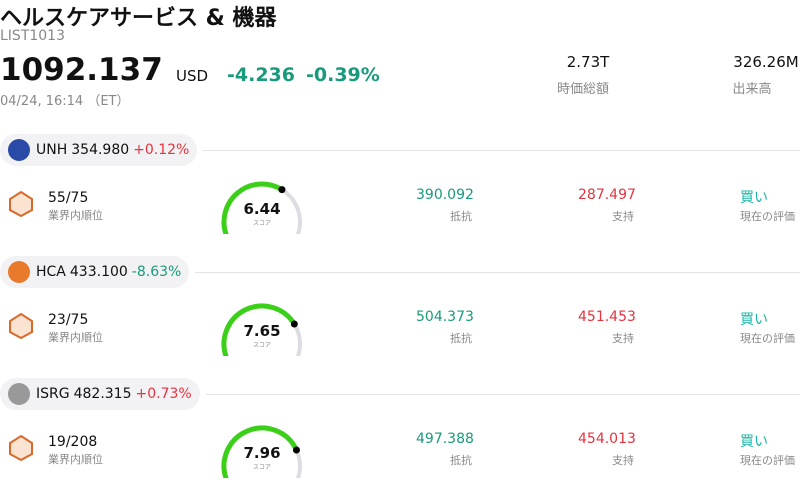 This screenshot has width=800, height=488. Describe the element at coordinates (161, 150) in the screenshot. I see `stock-change: +0.12%` at that location.